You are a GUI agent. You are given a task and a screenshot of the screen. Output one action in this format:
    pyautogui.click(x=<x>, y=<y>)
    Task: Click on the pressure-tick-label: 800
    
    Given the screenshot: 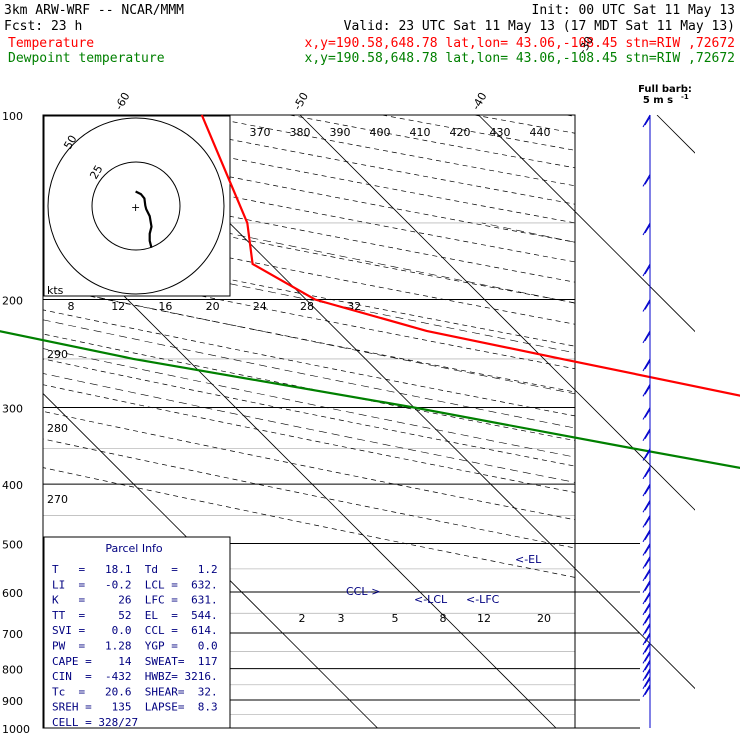 What is the action you would take?
    pyautogui.click(x=12, y=670)
    